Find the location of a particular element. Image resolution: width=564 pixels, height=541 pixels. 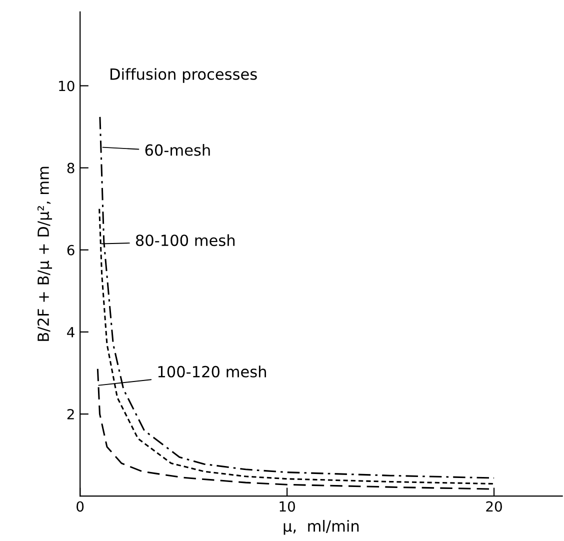

x-tick-label: 20 is located at coordinates (494, 506).